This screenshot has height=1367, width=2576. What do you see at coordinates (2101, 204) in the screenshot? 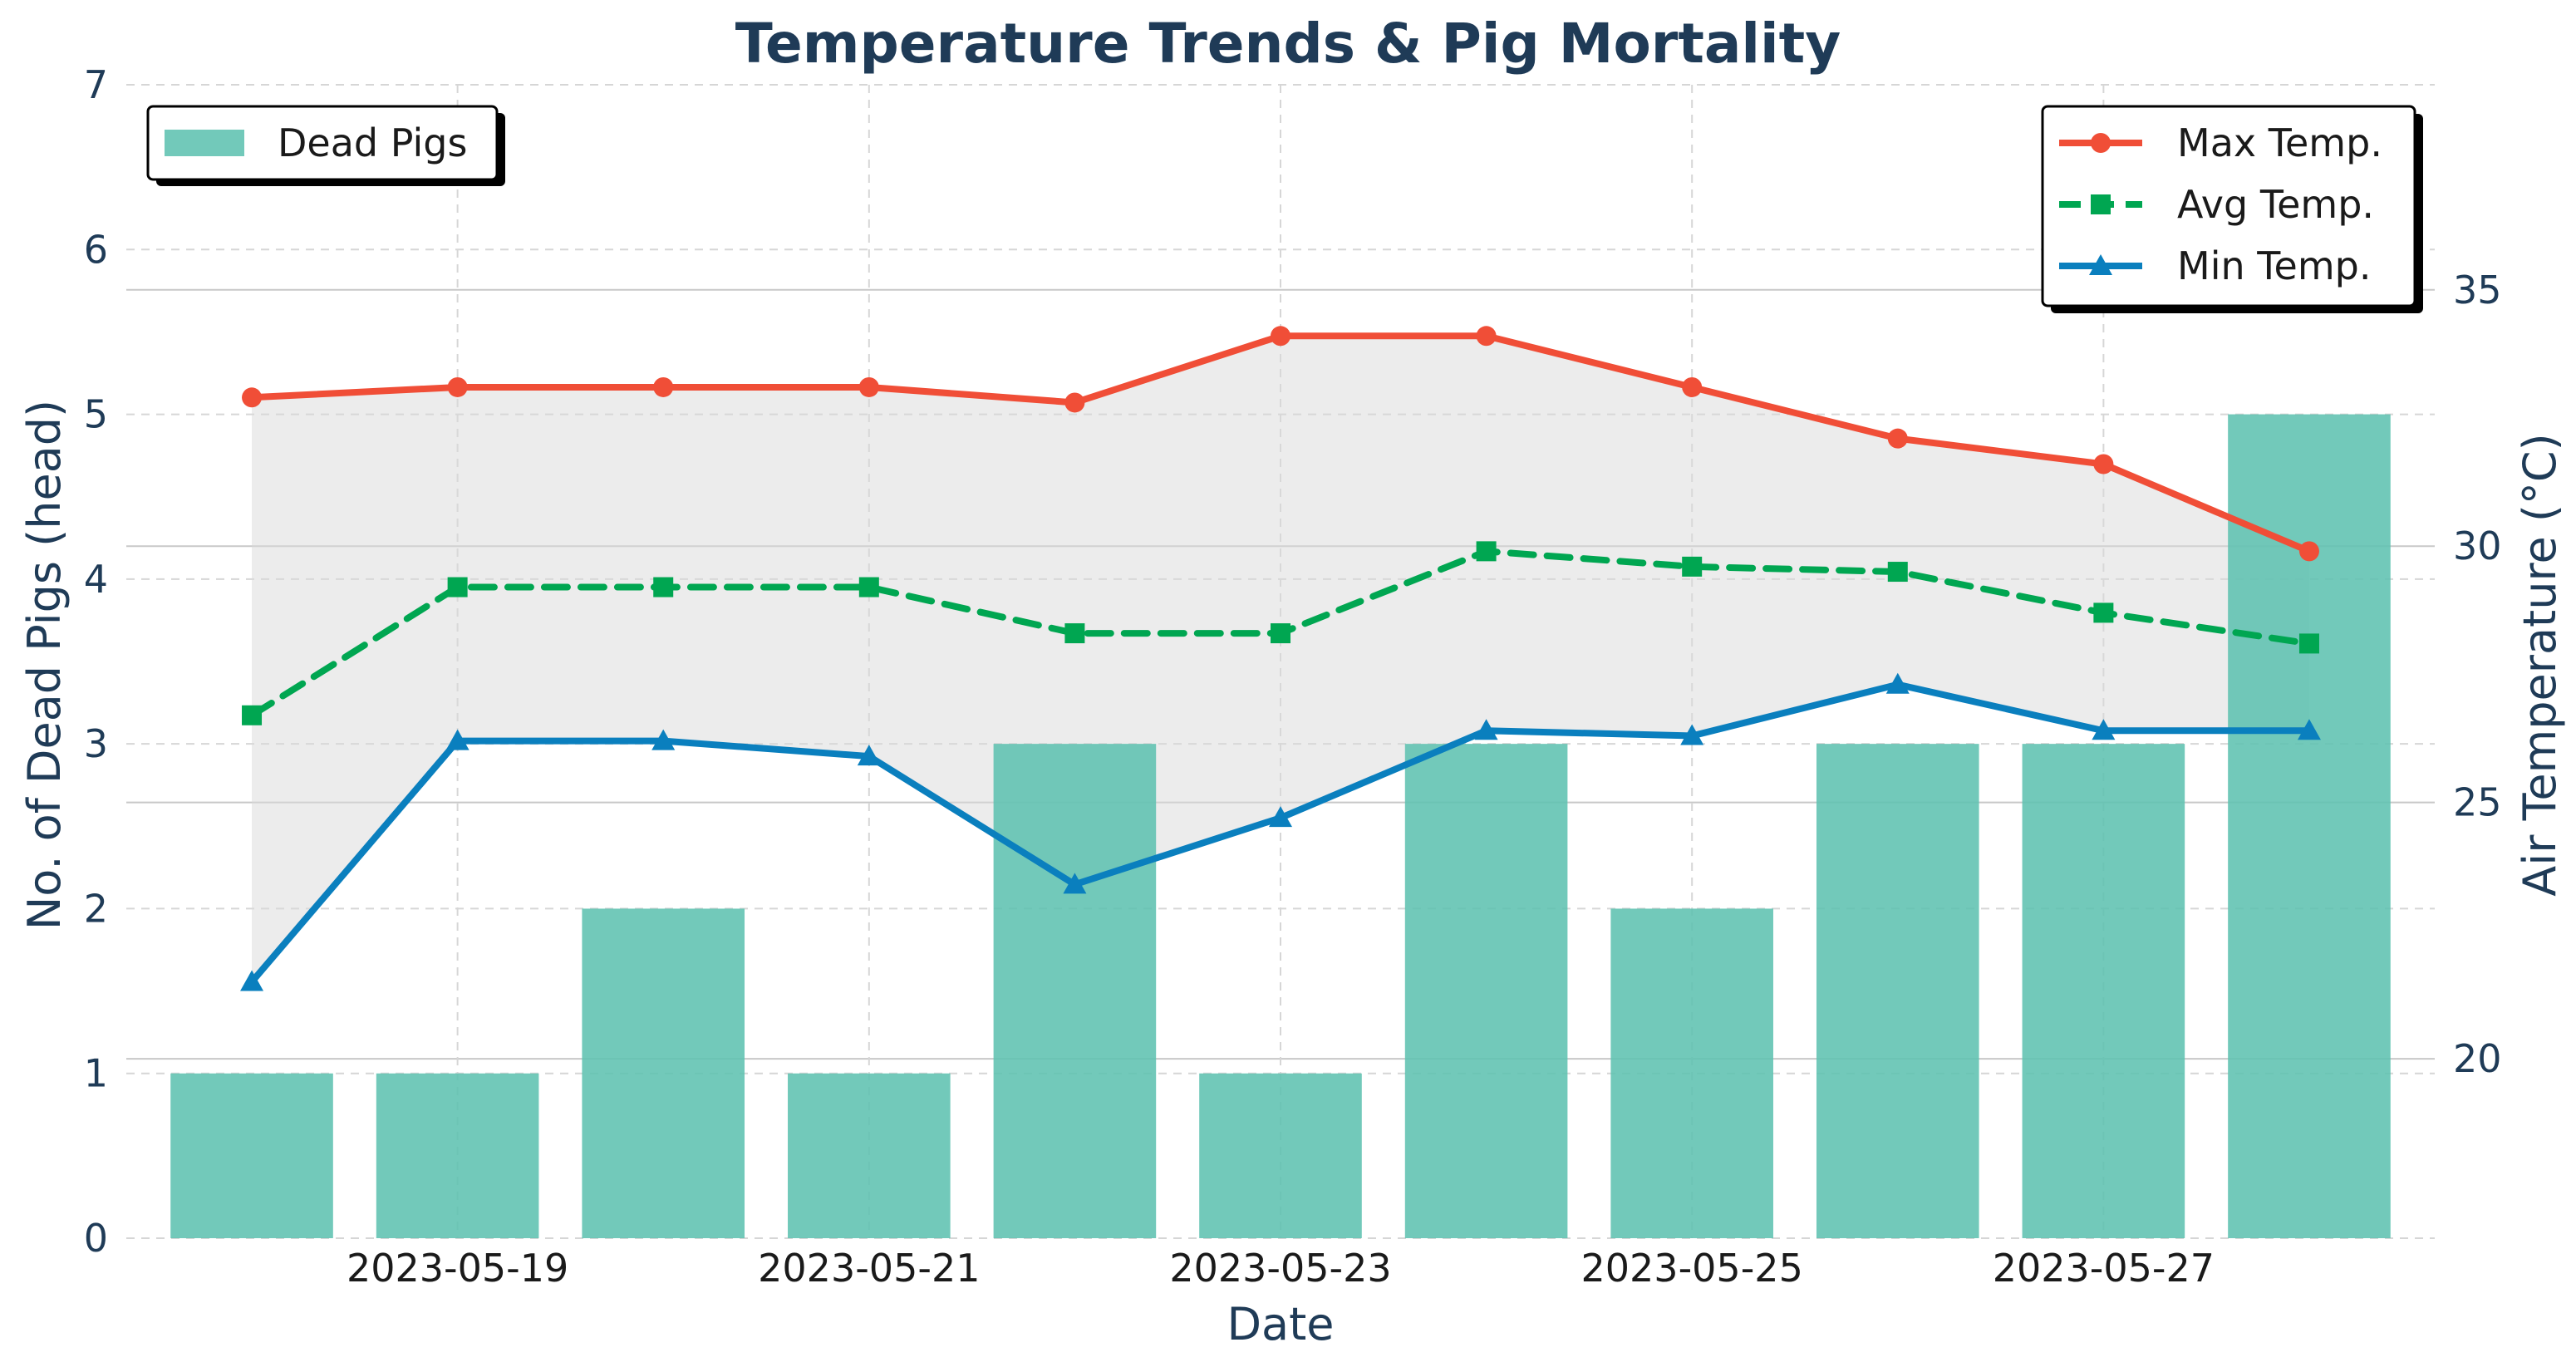
I see `legend-marker-avg-temp` at bounding box center [2101, 204].